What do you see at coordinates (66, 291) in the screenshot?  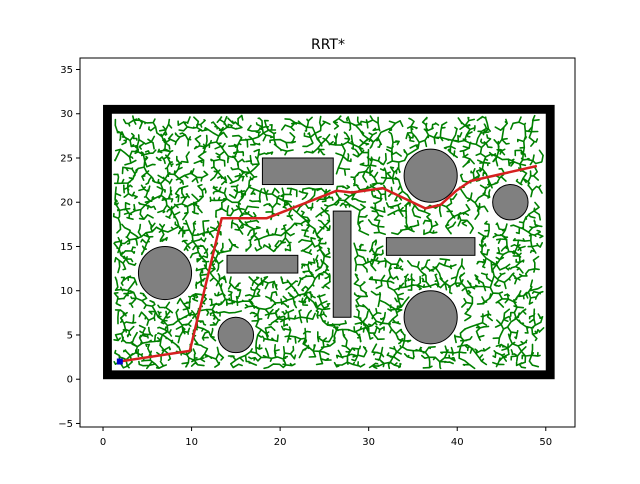 I see `y-tick-label: 10` at bounding box center [66, 291].